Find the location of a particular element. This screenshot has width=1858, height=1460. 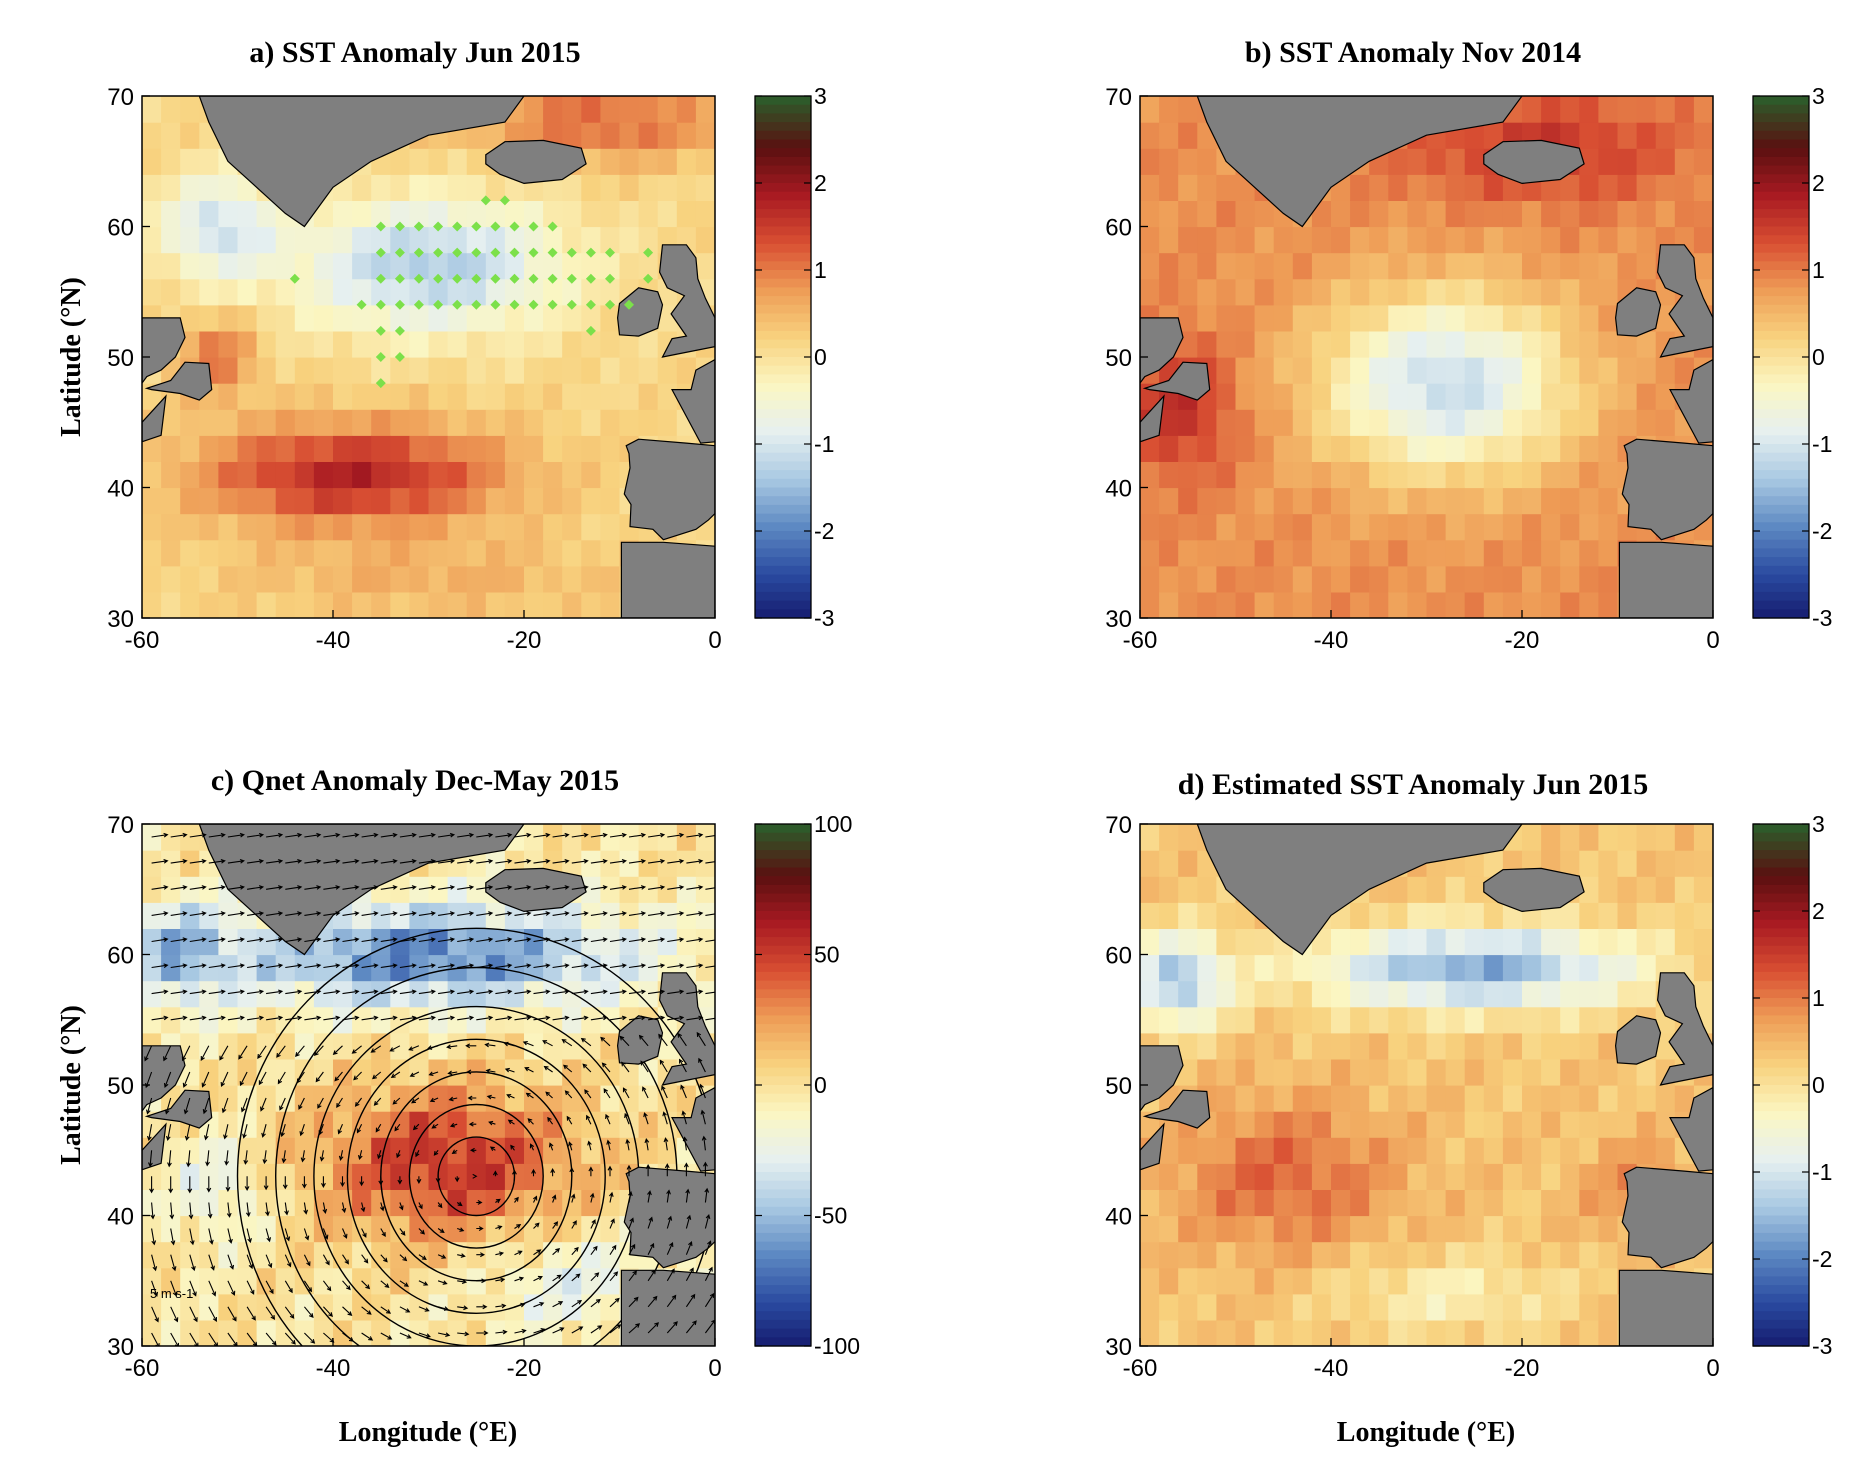

panel-b-title: b) SST Anomaly Nov 2014 is located at coordinates (1413, 52).